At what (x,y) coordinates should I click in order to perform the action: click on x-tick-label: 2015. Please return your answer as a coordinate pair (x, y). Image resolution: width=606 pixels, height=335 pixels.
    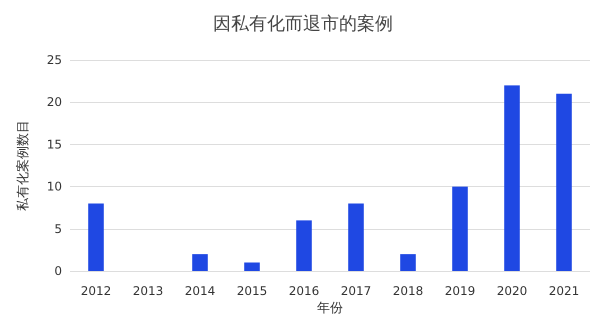
    Looking at the image, I should click on (252, 291).